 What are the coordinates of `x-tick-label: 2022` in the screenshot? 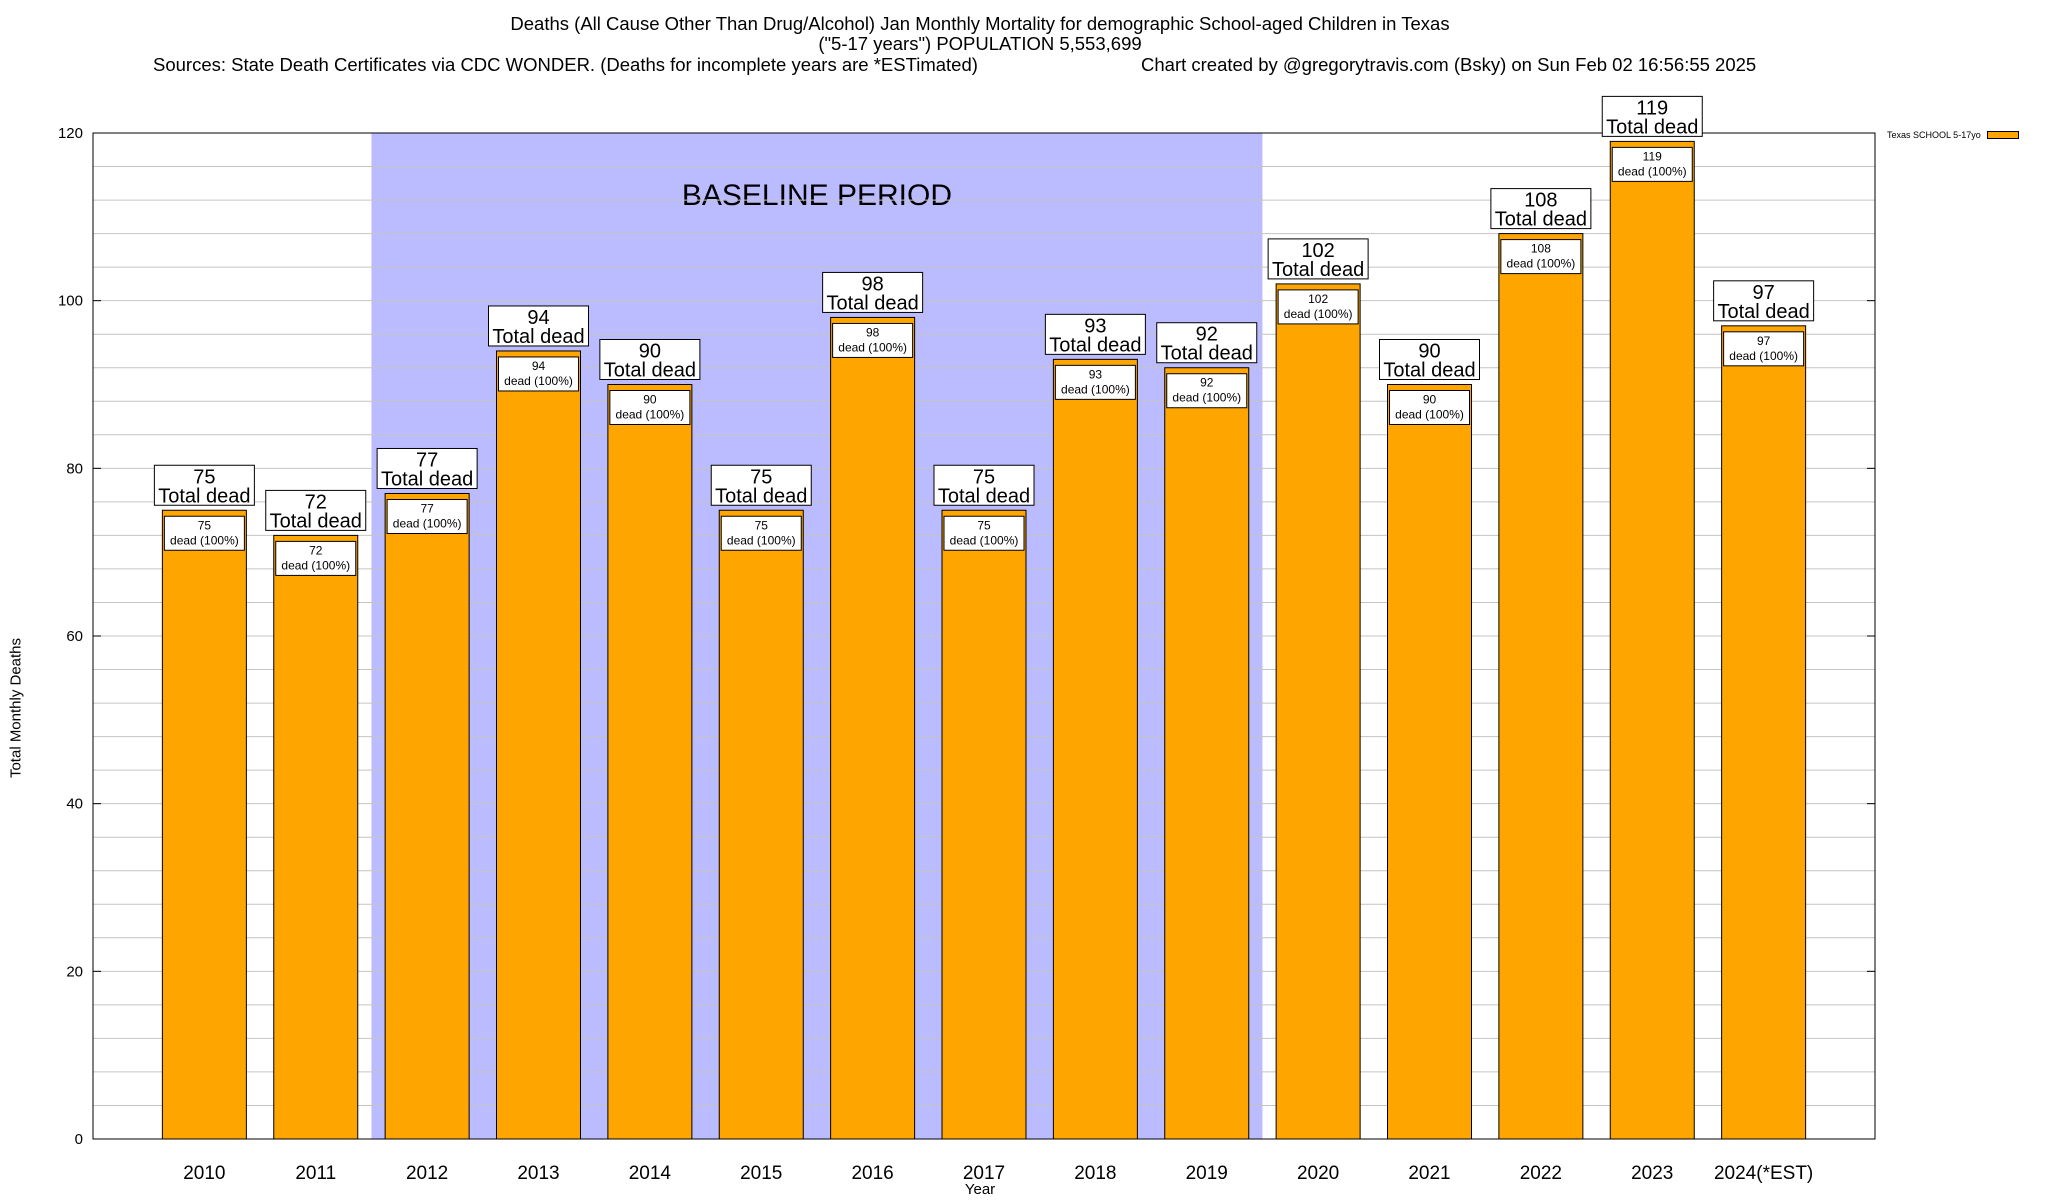 It's located at (1541, 1173).